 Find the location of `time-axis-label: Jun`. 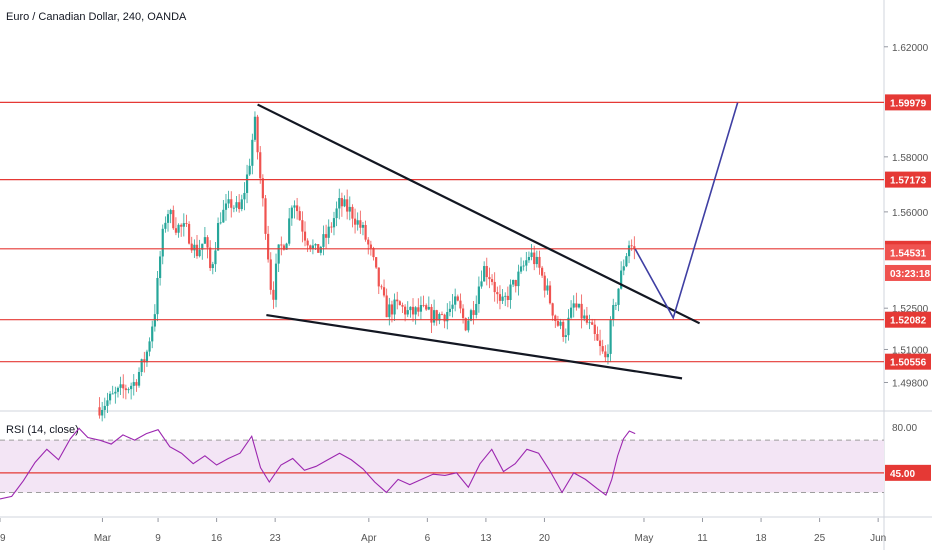

time-axis-label: Jun is located at coordinates (878, 538).